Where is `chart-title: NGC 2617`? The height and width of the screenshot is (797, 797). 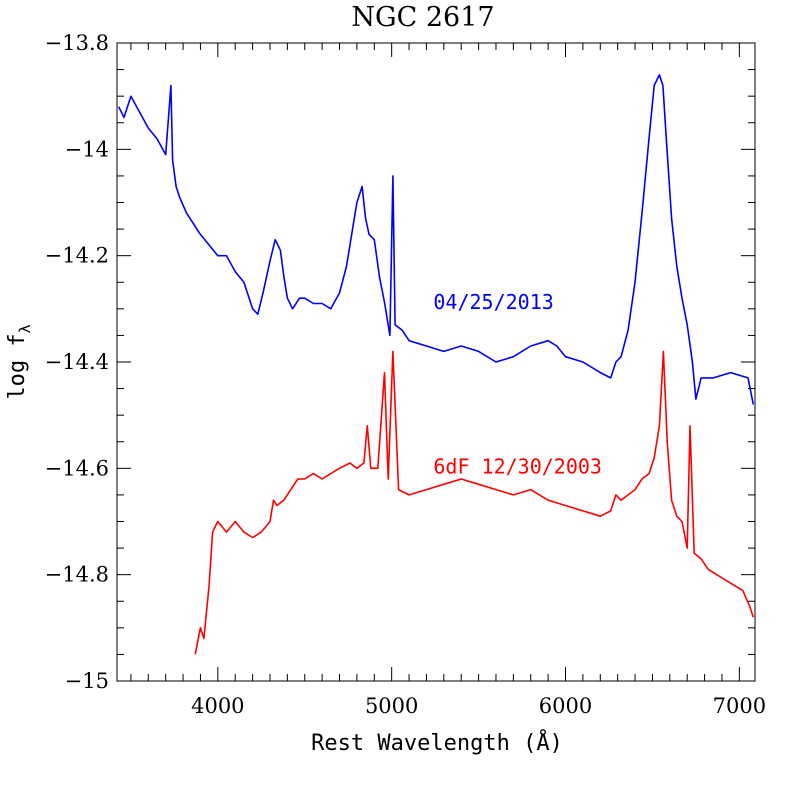 chart-title: NGC 2617 is located at coordinates (422, 17).